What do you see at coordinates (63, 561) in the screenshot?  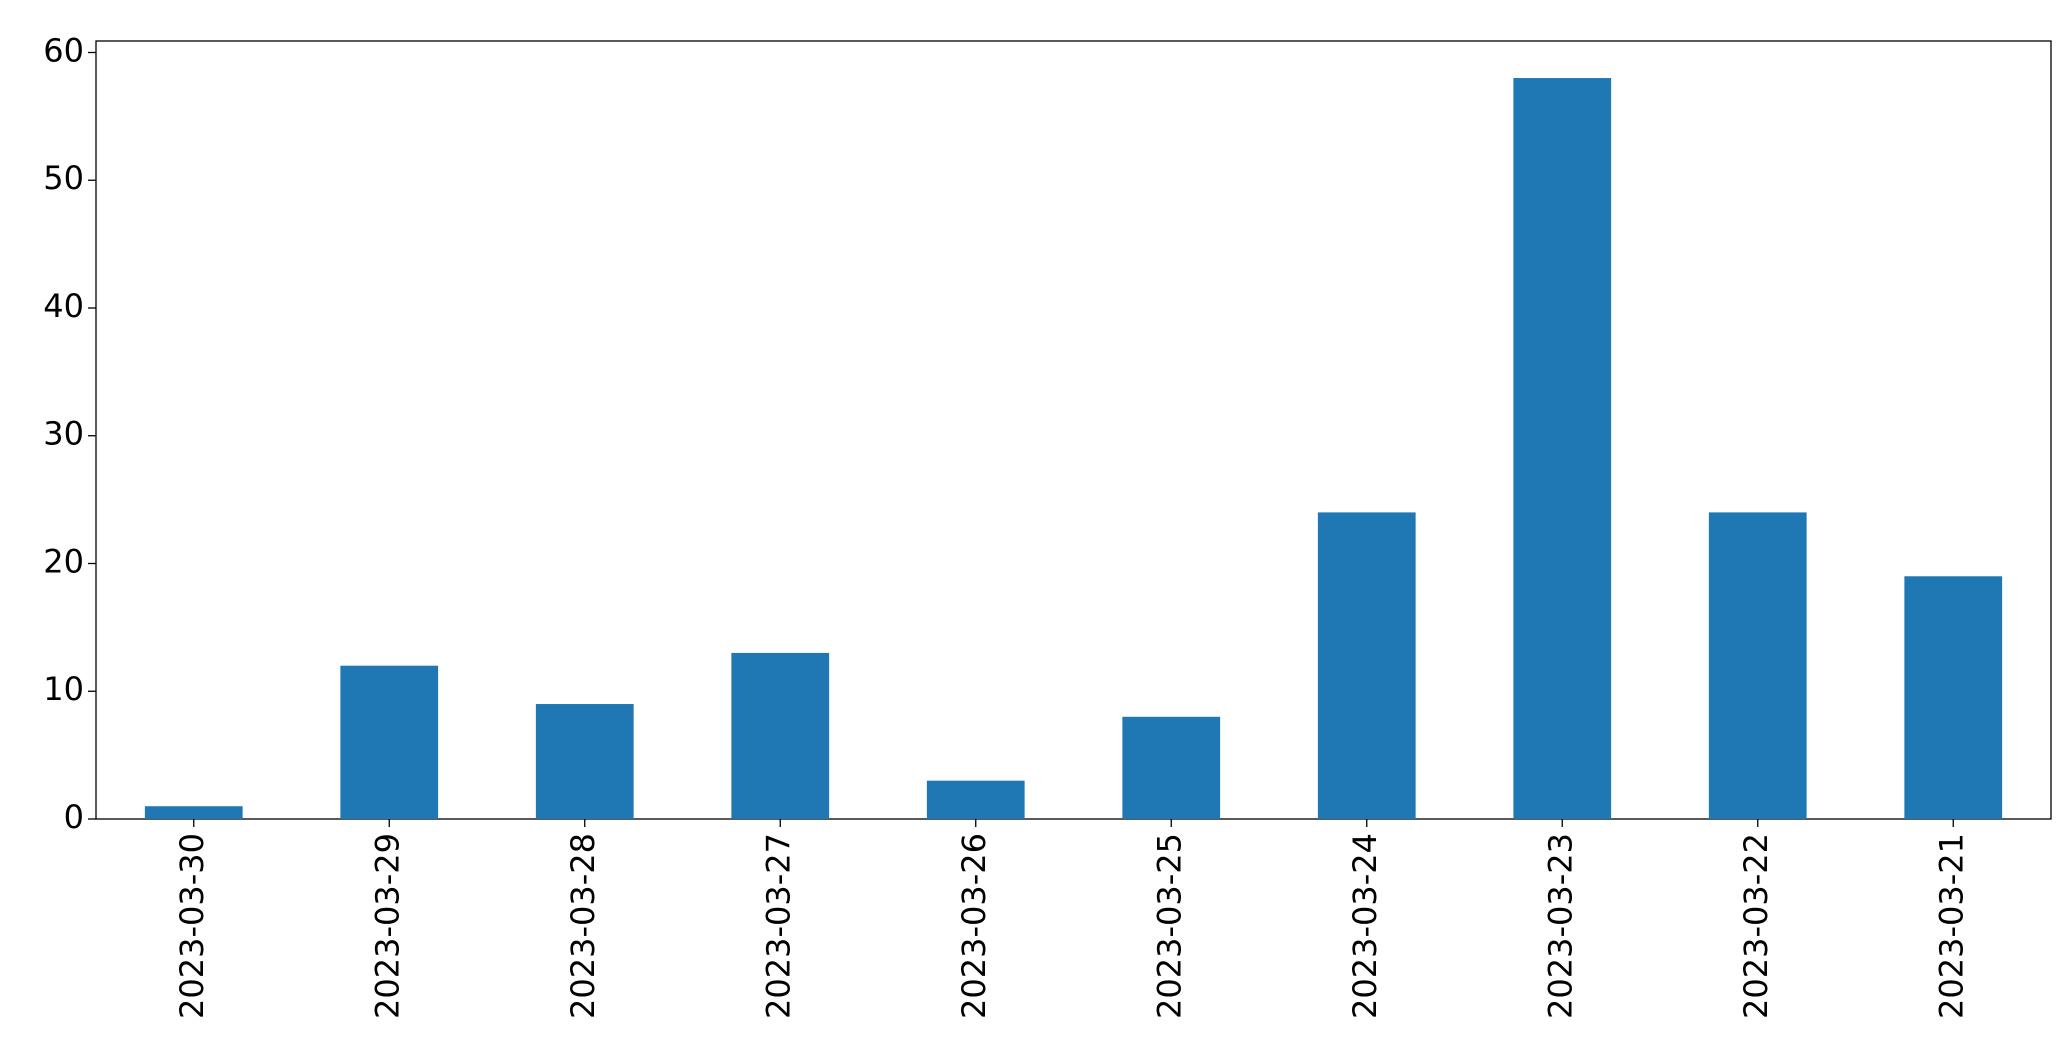 I see `y-tick-label: 20` at bounding box center [63, 561].